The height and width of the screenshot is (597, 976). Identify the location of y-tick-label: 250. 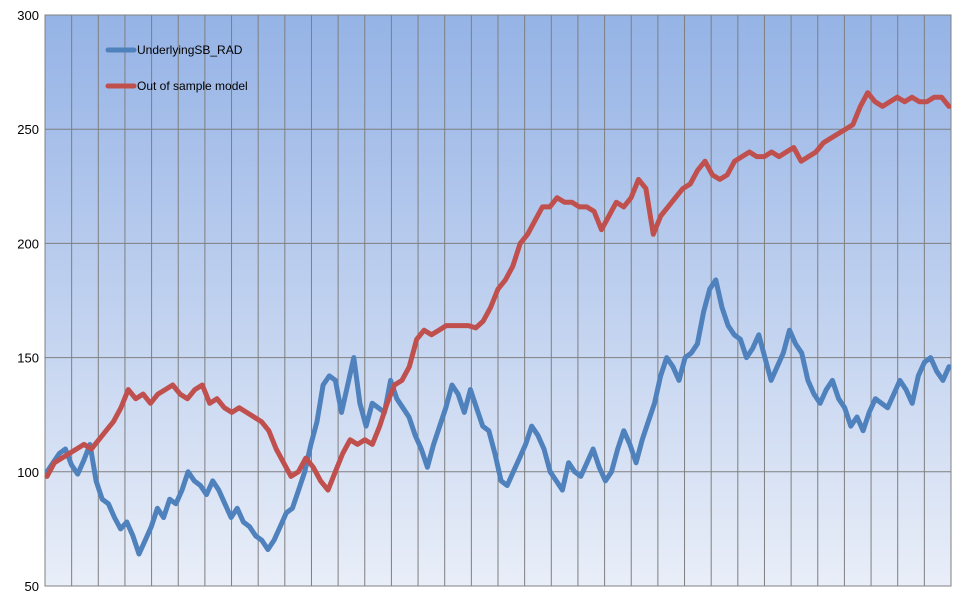
(28, 129).